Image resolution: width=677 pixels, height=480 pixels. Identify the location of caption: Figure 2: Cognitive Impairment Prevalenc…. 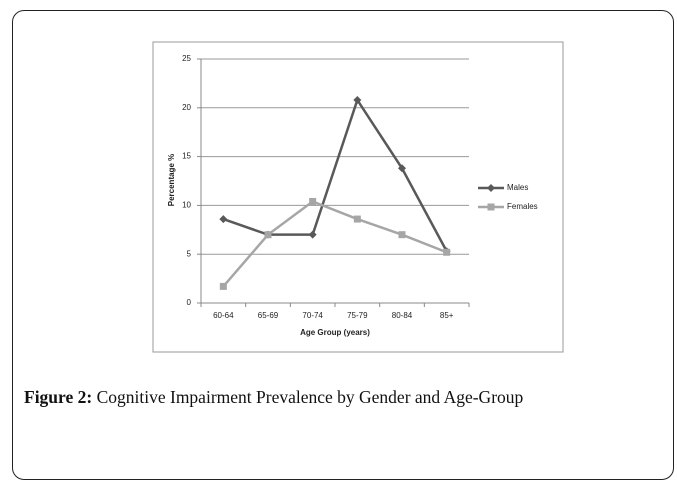
(345, 397).